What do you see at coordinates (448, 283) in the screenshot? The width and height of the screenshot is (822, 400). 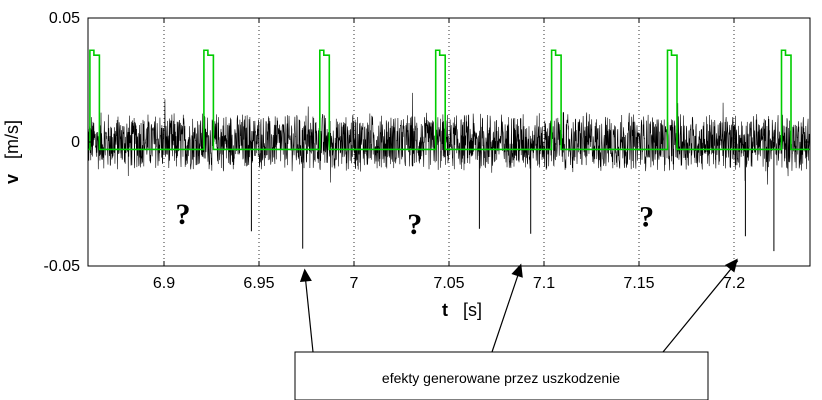 I see `x-tick-label: 7.05` at bounding box center [448, 283].